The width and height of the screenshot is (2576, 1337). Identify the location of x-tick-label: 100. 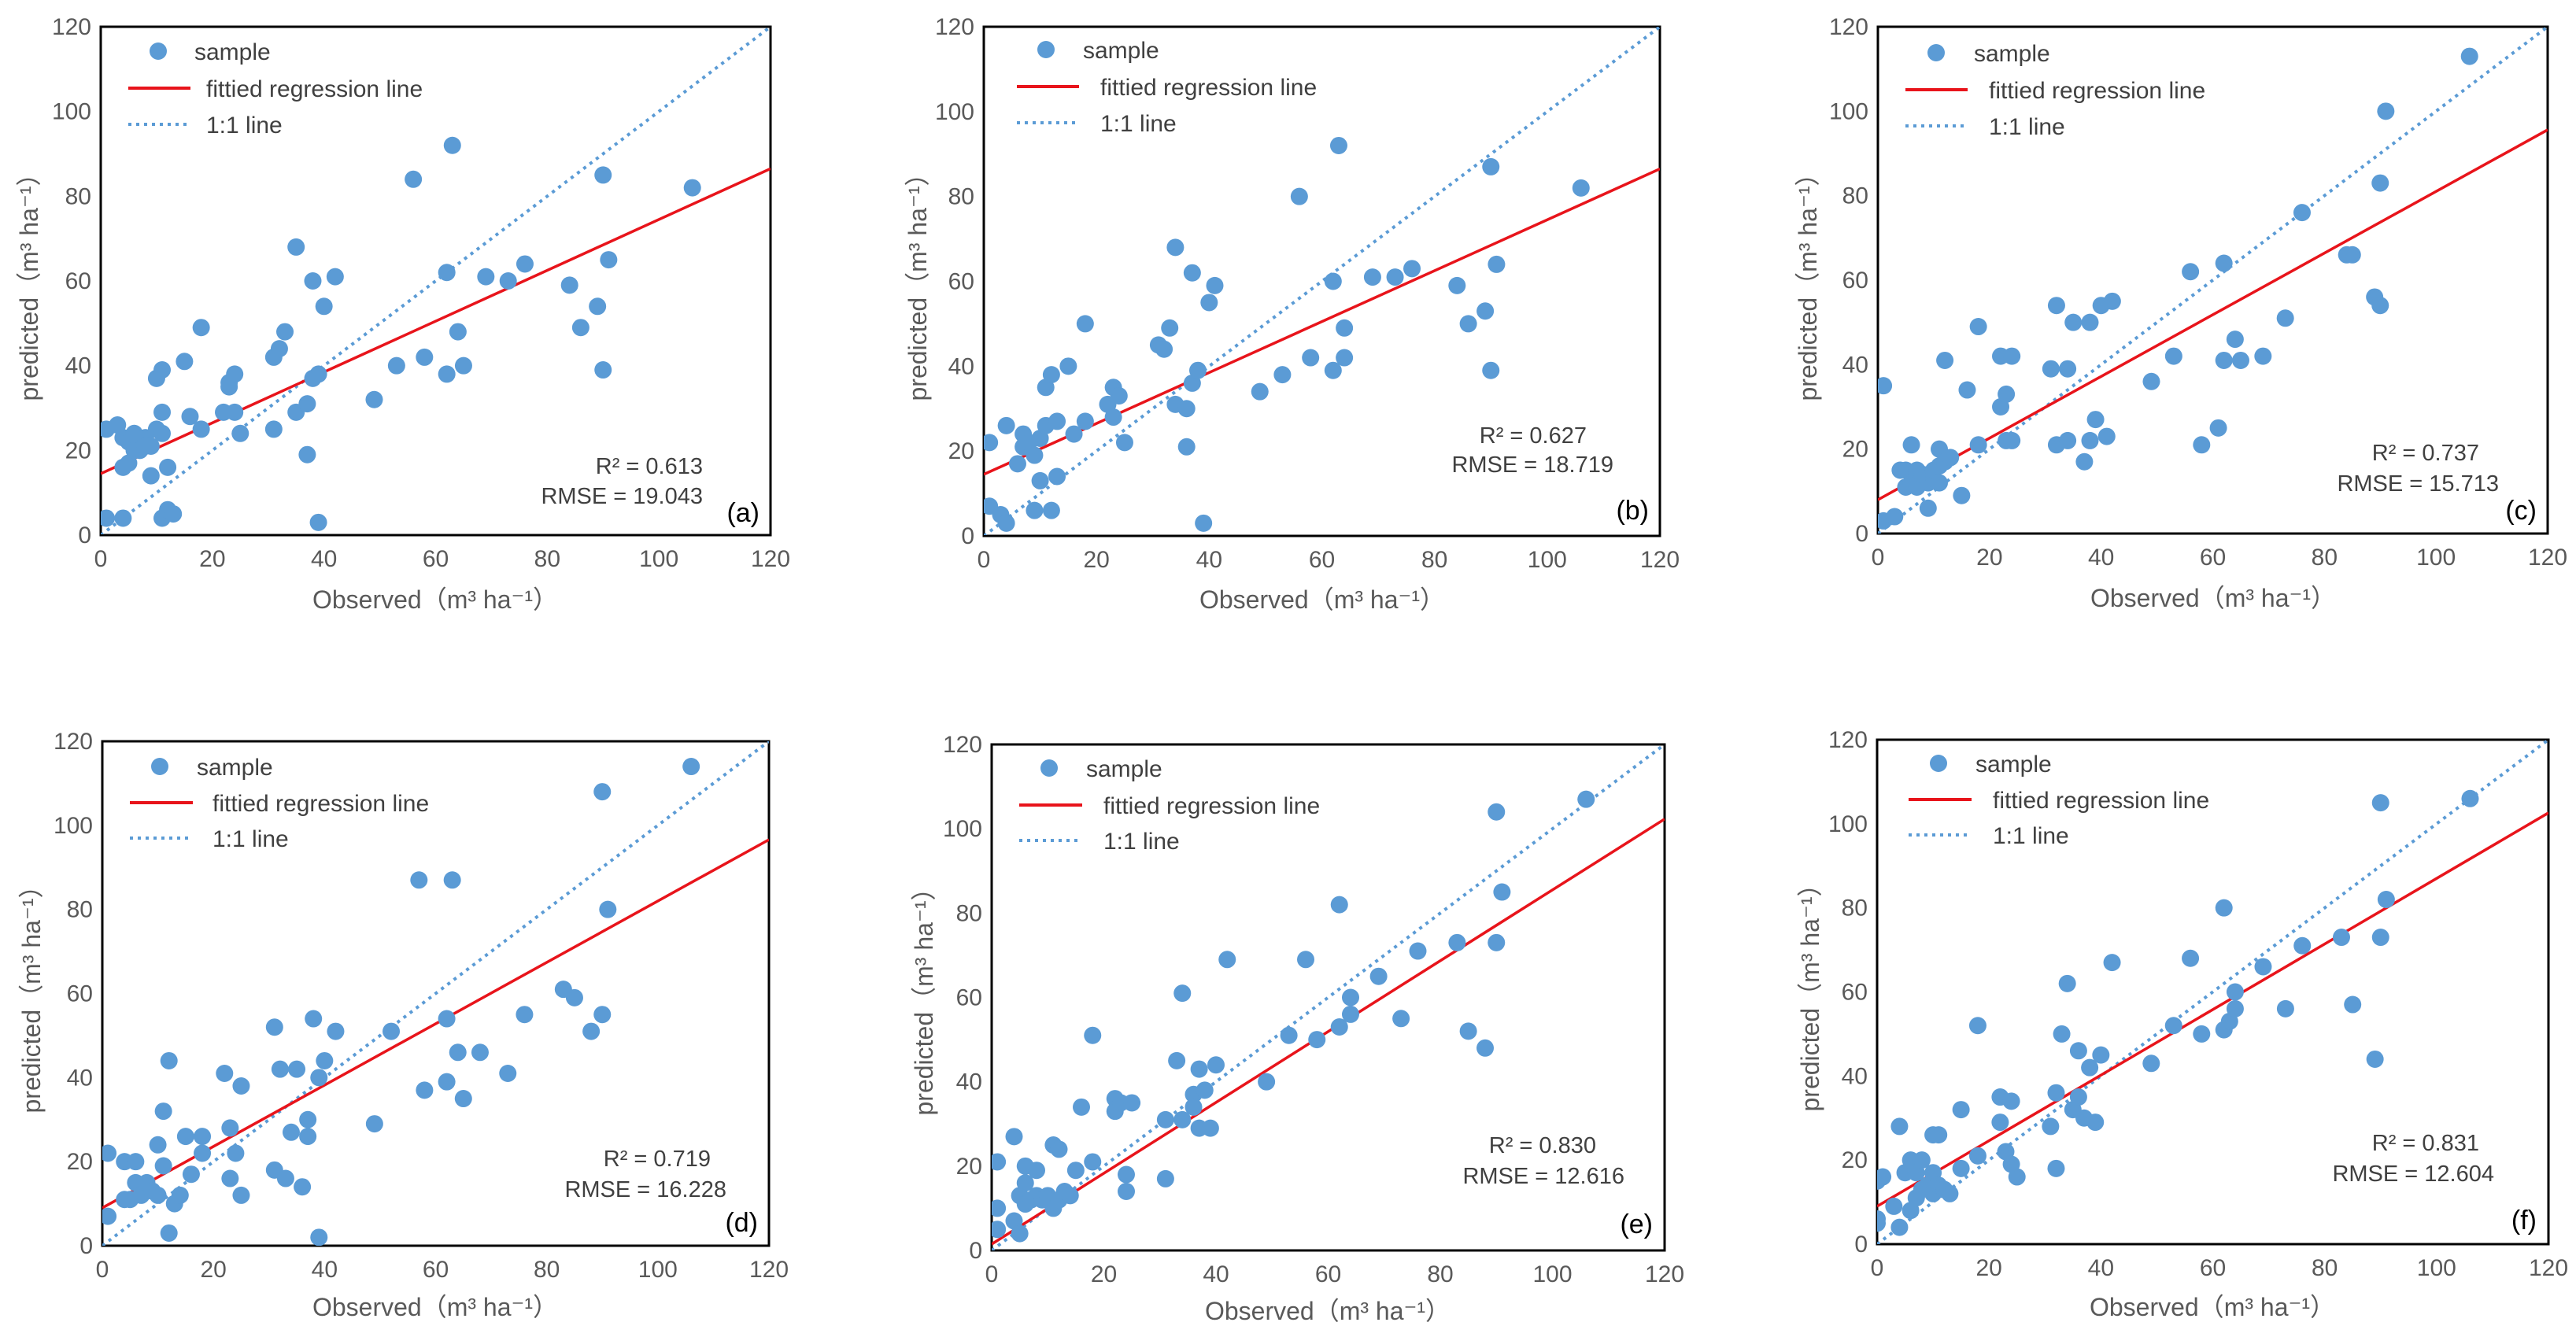
(1547, 560).